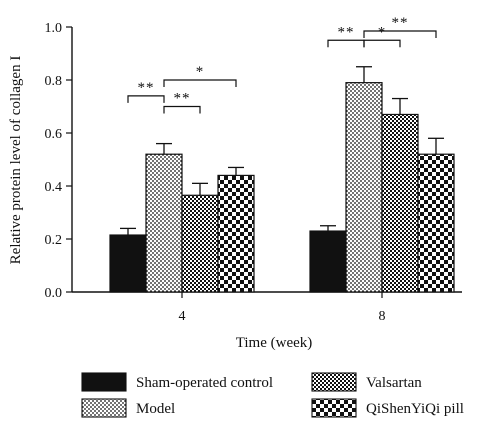  I want to click on y-tick-label: 0.0, so click(54, 293).